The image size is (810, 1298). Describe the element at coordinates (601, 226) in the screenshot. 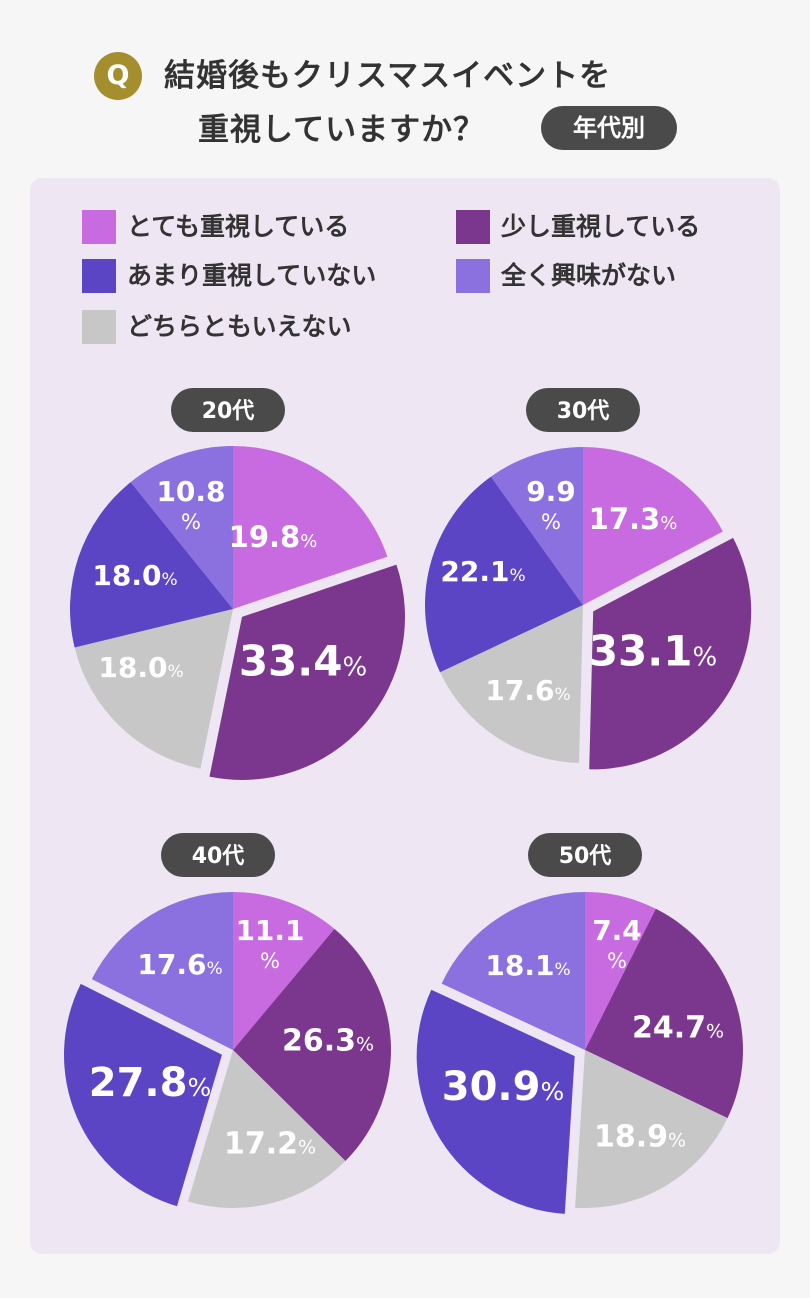

I see `legend-label: 少し重視している` at that location.